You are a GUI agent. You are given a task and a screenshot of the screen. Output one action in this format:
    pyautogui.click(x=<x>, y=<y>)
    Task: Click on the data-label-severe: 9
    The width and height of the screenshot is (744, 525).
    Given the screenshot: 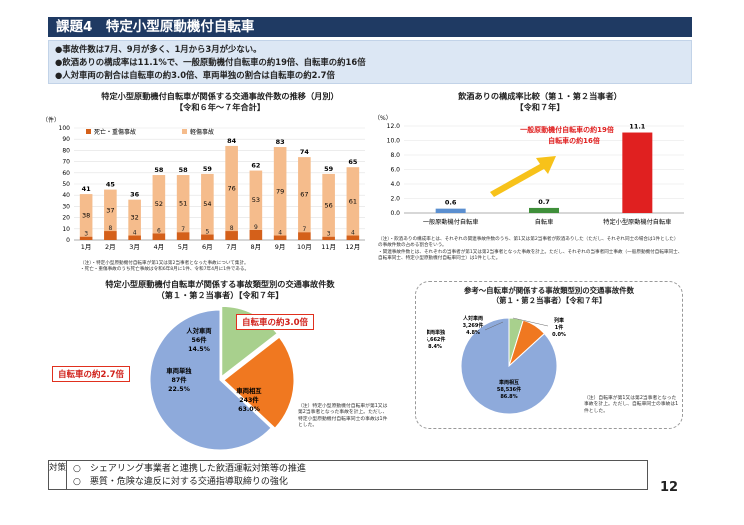 What is the action you would take?
    pyautogui.click(x=256, y=227)
    